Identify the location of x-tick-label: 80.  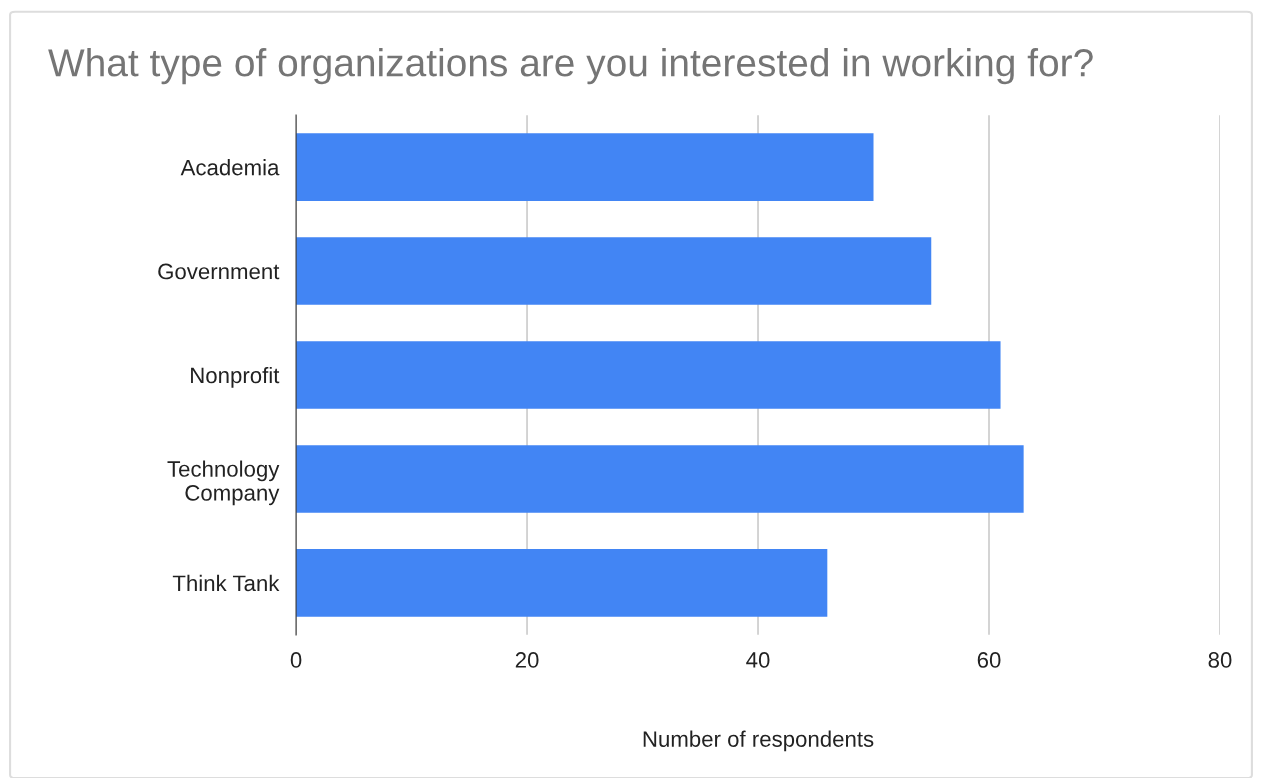
(1220, 660).